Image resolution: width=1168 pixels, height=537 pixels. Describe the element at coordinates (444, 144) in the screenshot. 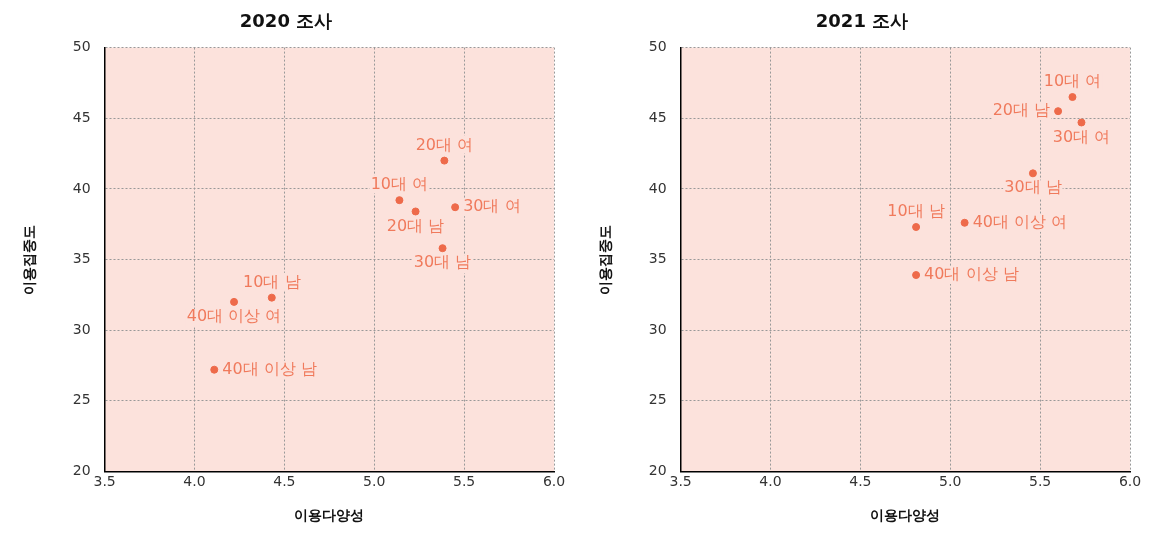

I see `annotation: 20대 여` at that location.